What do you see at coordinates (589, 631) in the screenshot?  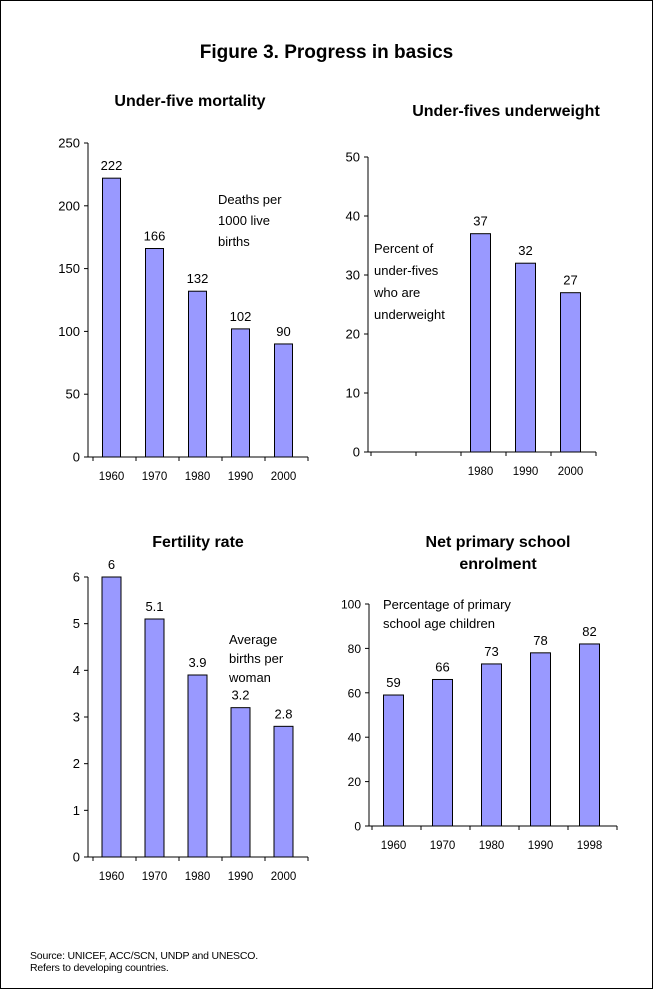 I see `data-label: 82` at bounding box center [589, 631].